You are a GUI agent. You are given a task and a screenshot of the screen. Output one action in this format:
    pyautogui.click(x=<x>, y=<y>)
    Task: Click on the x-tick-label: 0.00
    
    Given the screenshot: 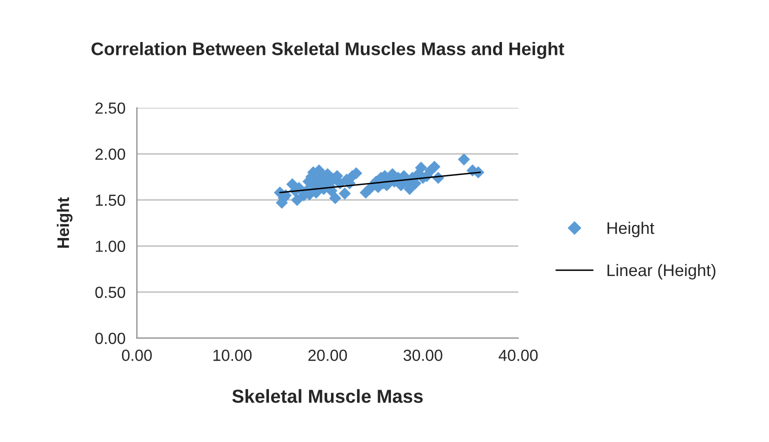 What is the action you would take?
    pyautogui.click(x=137, y=355)
    